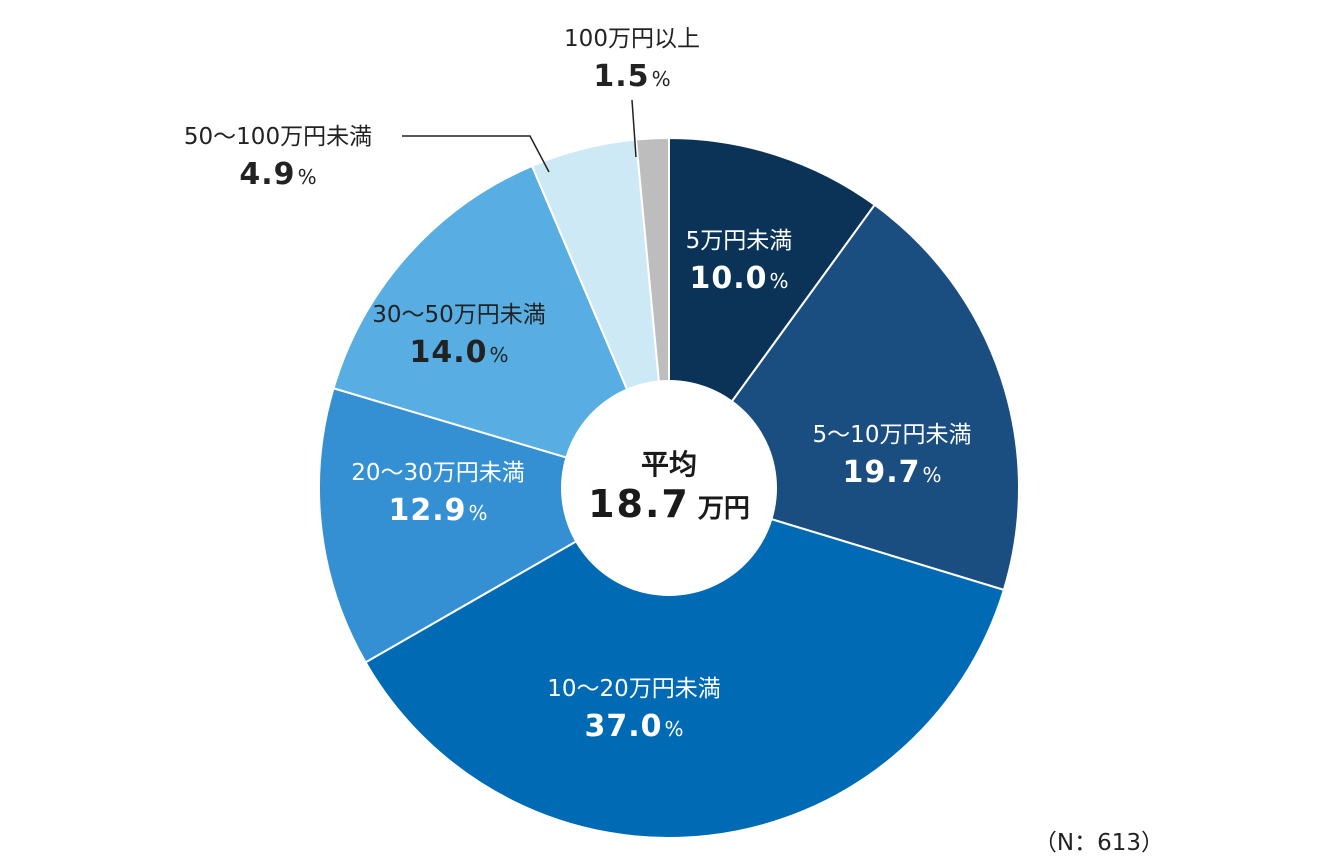  Describe the element at coordinates (633, 726) in the screenshot. I see `slice-label-value-3: 37.0%` at that location.